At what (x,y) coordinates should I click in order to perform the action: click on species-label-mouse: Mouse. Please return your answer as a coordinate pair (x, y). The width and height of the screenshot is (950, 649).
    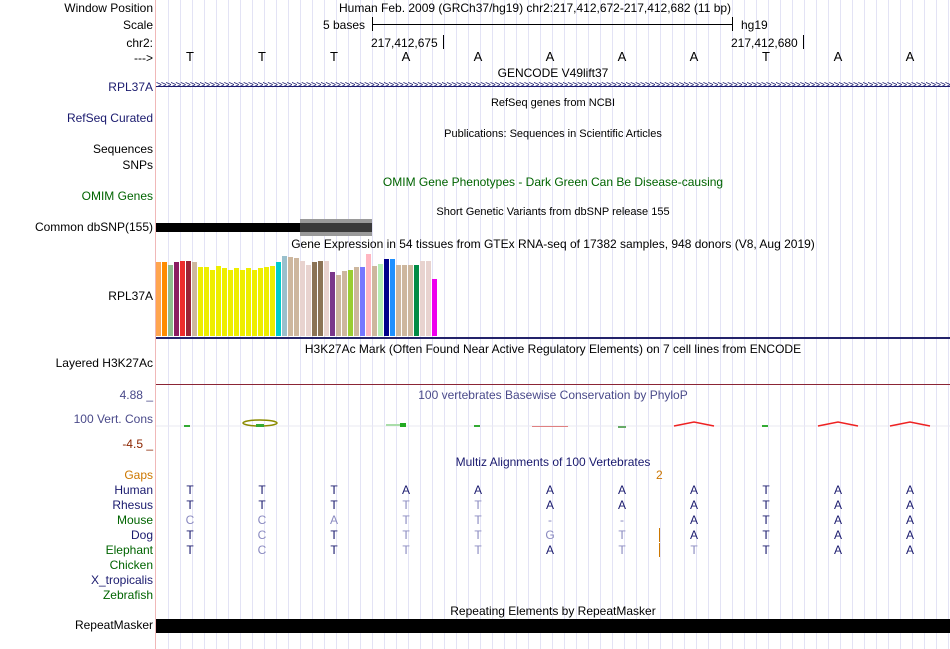
    Looking at the image, I should click on (134, 520).